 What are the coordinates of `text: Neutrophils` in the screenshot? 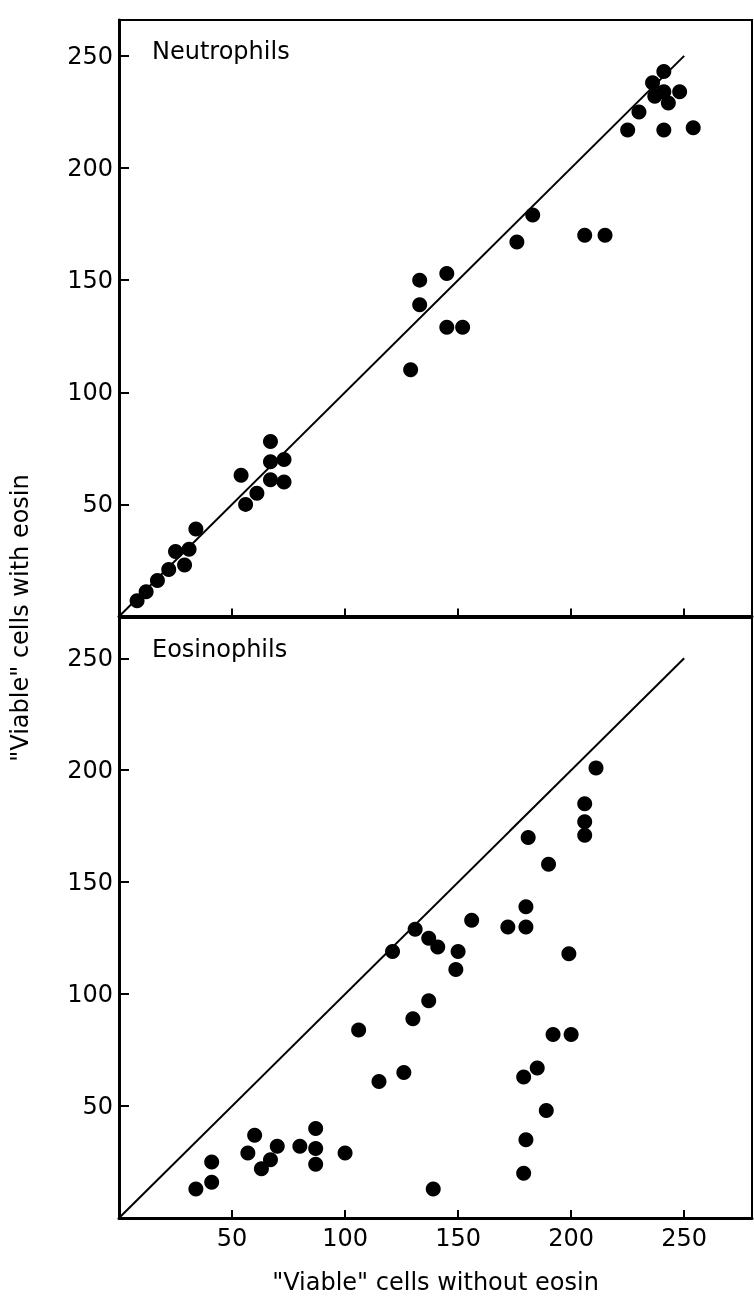 It's located at (221, 51).